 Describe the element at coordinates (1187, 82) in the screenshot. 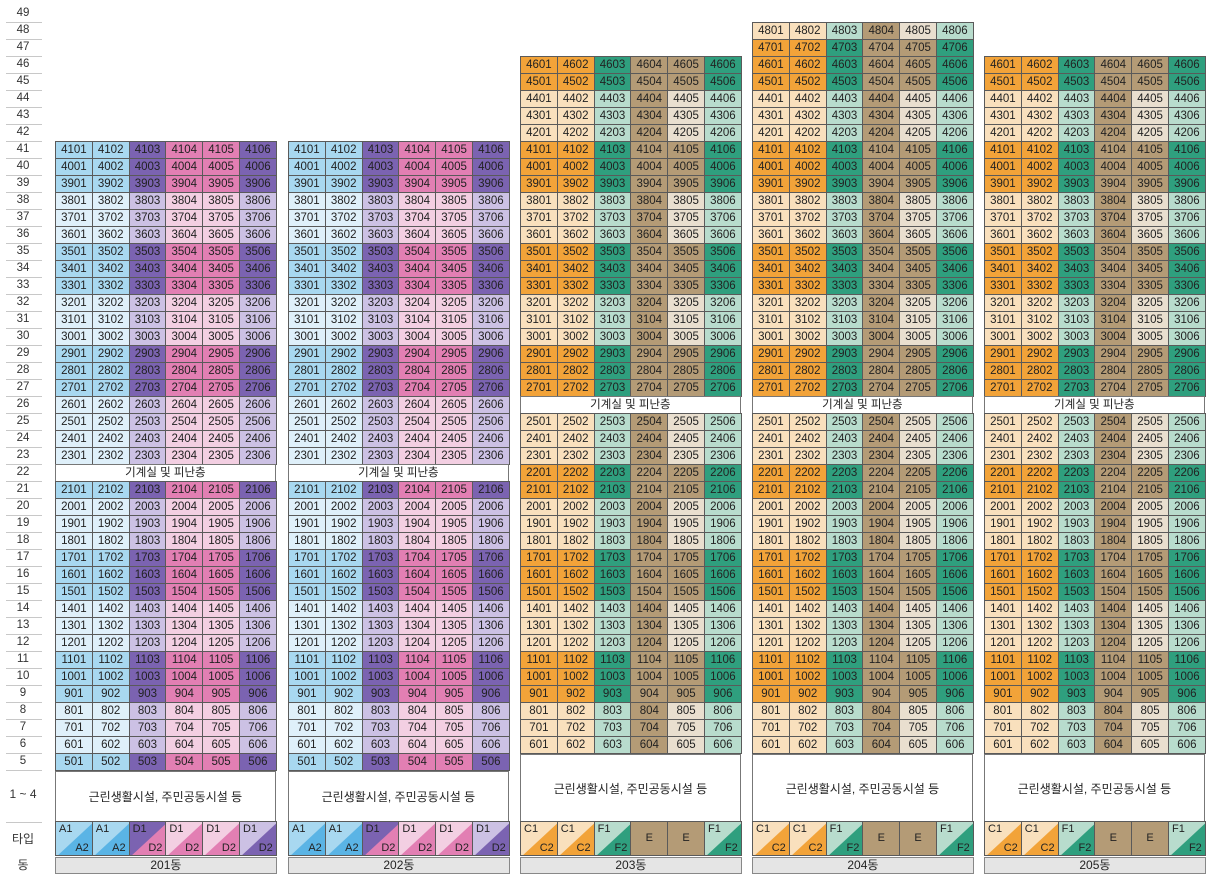

I see `unit-cell: 4506` at that location.